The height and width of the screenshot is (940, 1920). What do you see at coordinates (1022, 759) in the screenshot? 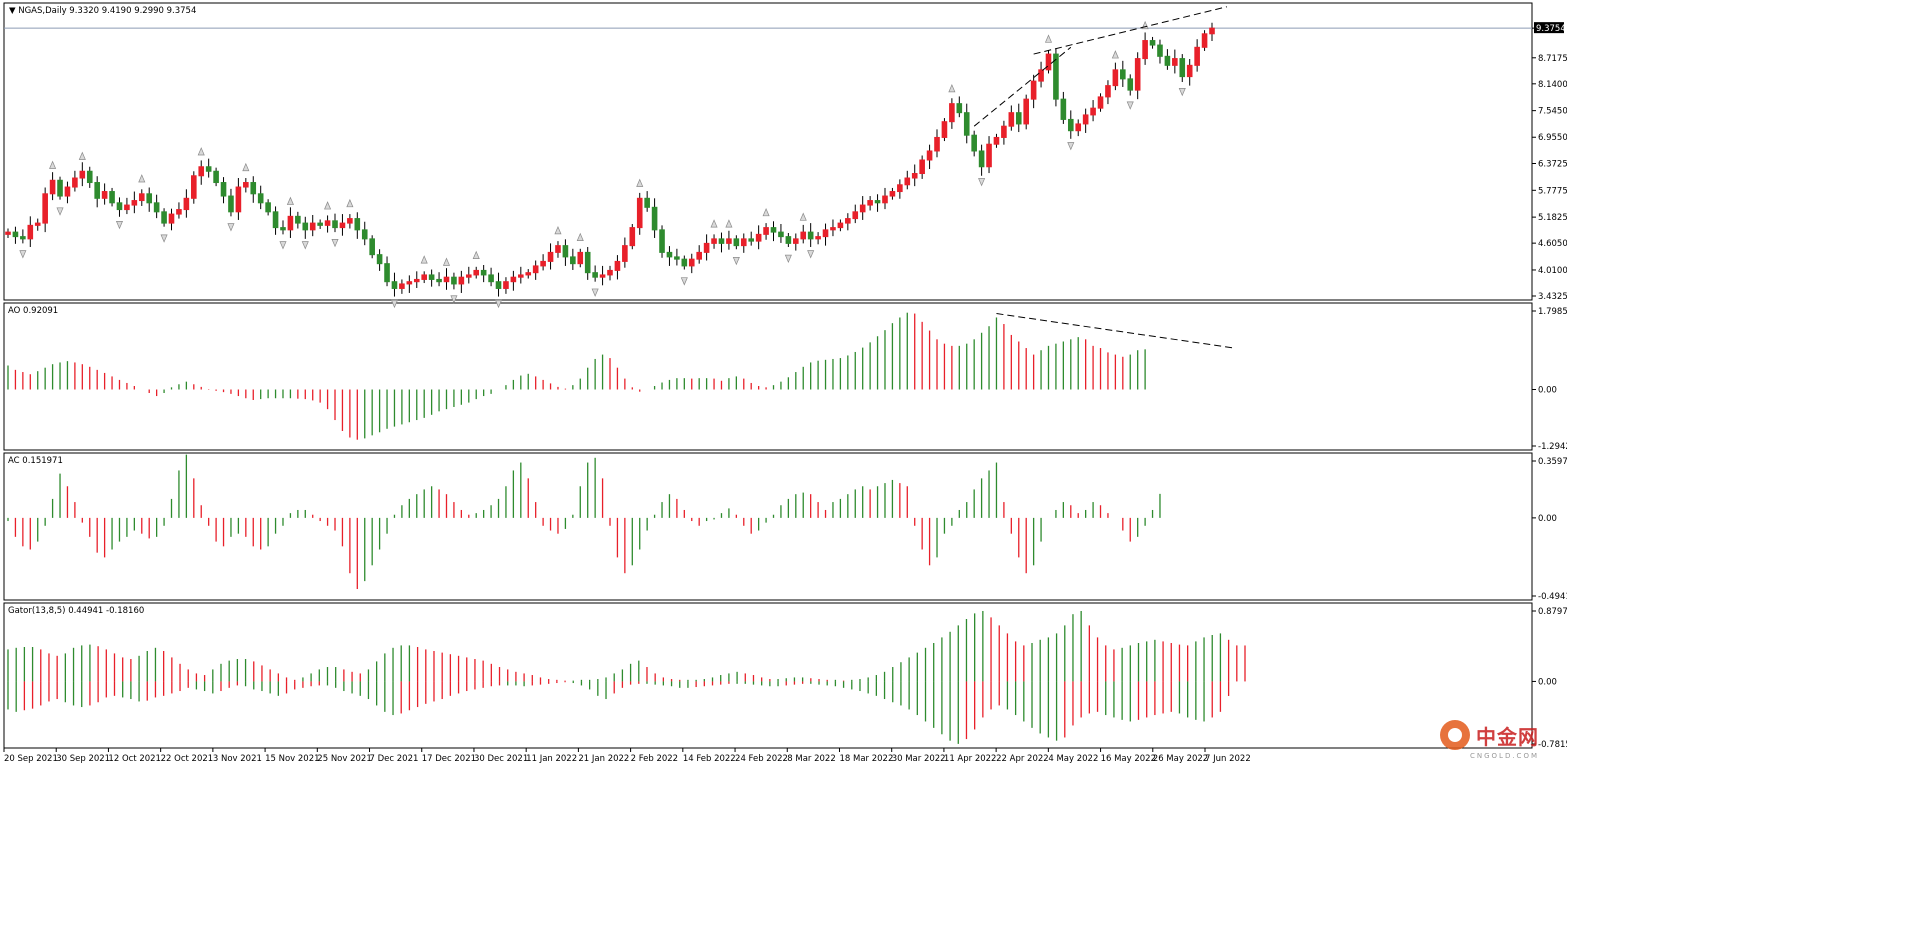
I see `x-tick-label: 22 Apr 2022` at bounding box center [1022, 759].